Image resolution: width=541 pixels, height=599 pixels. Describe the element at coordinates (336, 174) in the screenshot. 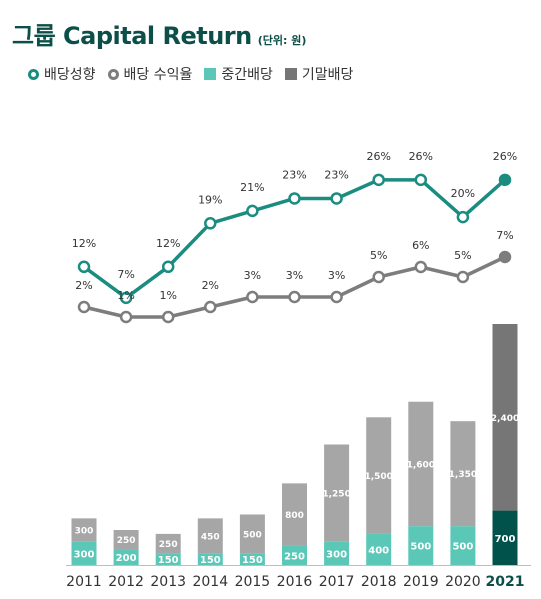

I see `payout-ratio-value-label: 23%` at that location.